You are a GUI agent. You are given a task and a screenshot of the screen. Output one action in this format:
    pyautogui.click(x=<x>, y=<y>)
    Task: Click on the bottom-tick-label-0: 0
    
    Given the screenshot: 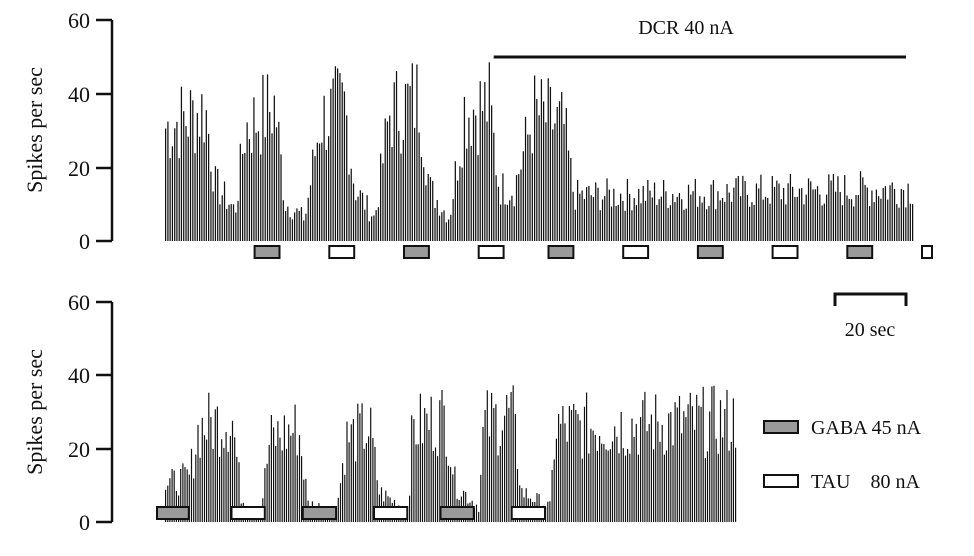 What is the action you would take?
    pyautogui.click(x=84, y=522)
    